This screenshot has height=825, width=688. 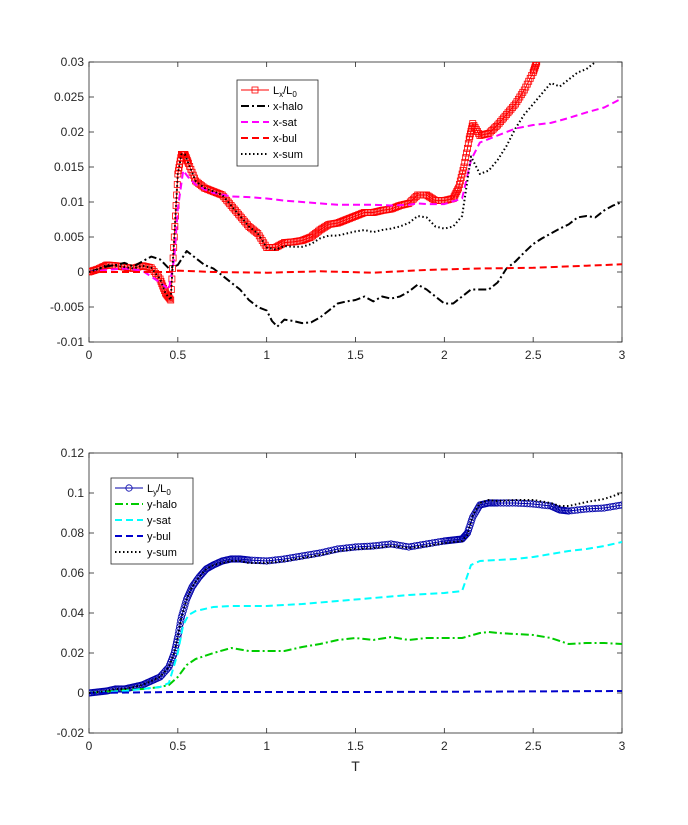 I want to click on legend-marker-lx-l0, so click(x=255, y=90).